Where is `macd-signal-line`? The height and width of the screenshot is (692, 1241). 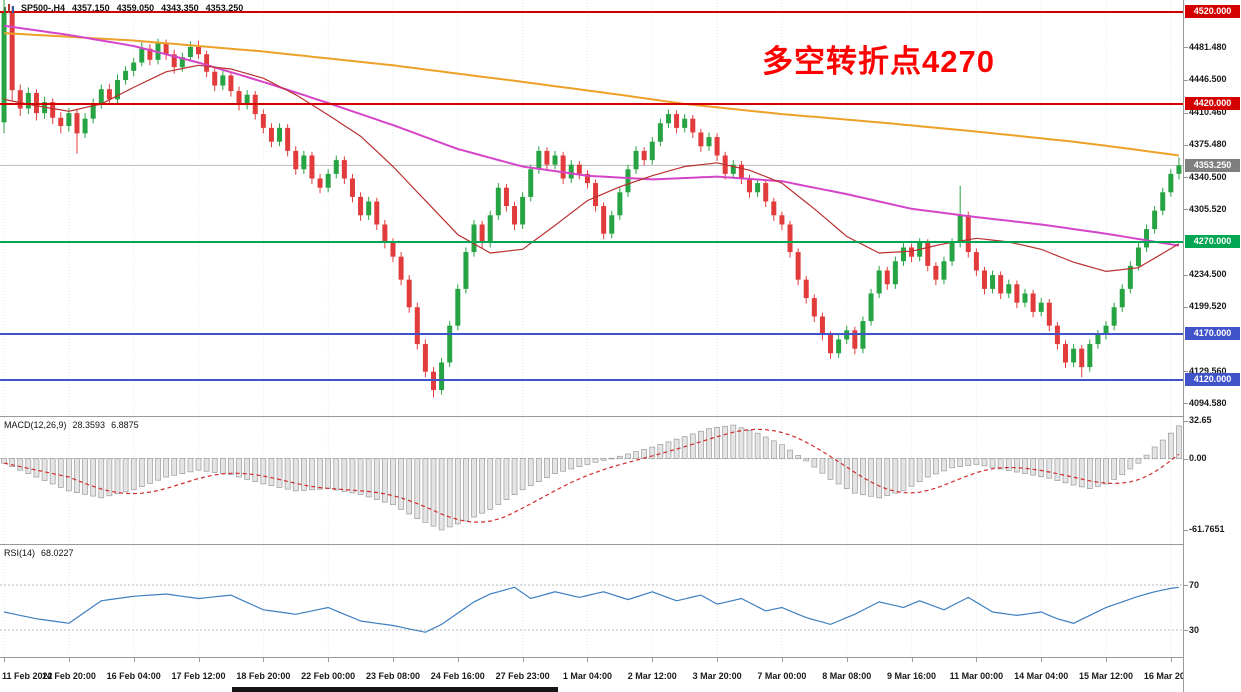
macd-signal-line is located at coordinates (591, 475).